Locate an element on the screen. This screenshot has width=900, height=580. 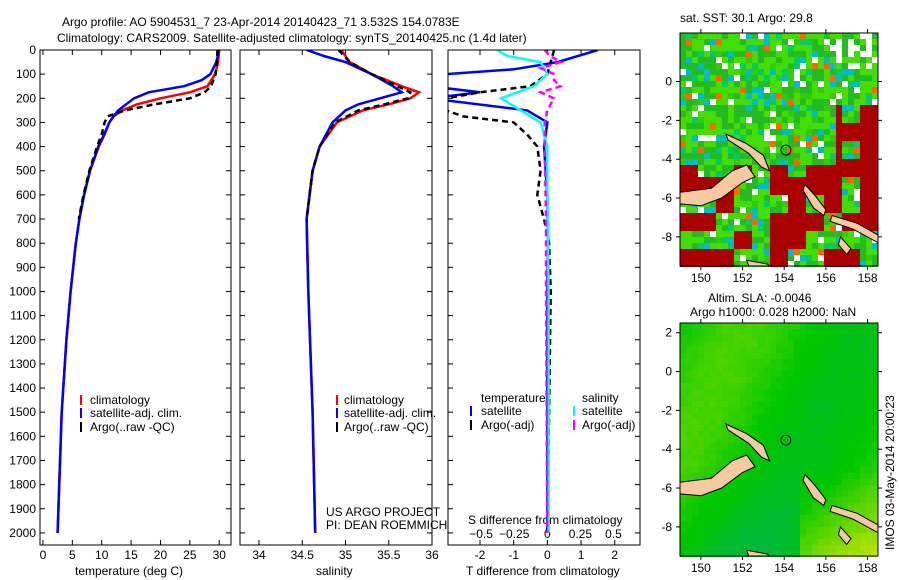
y-tick-label: 800 is located at coordinates (26, 243).